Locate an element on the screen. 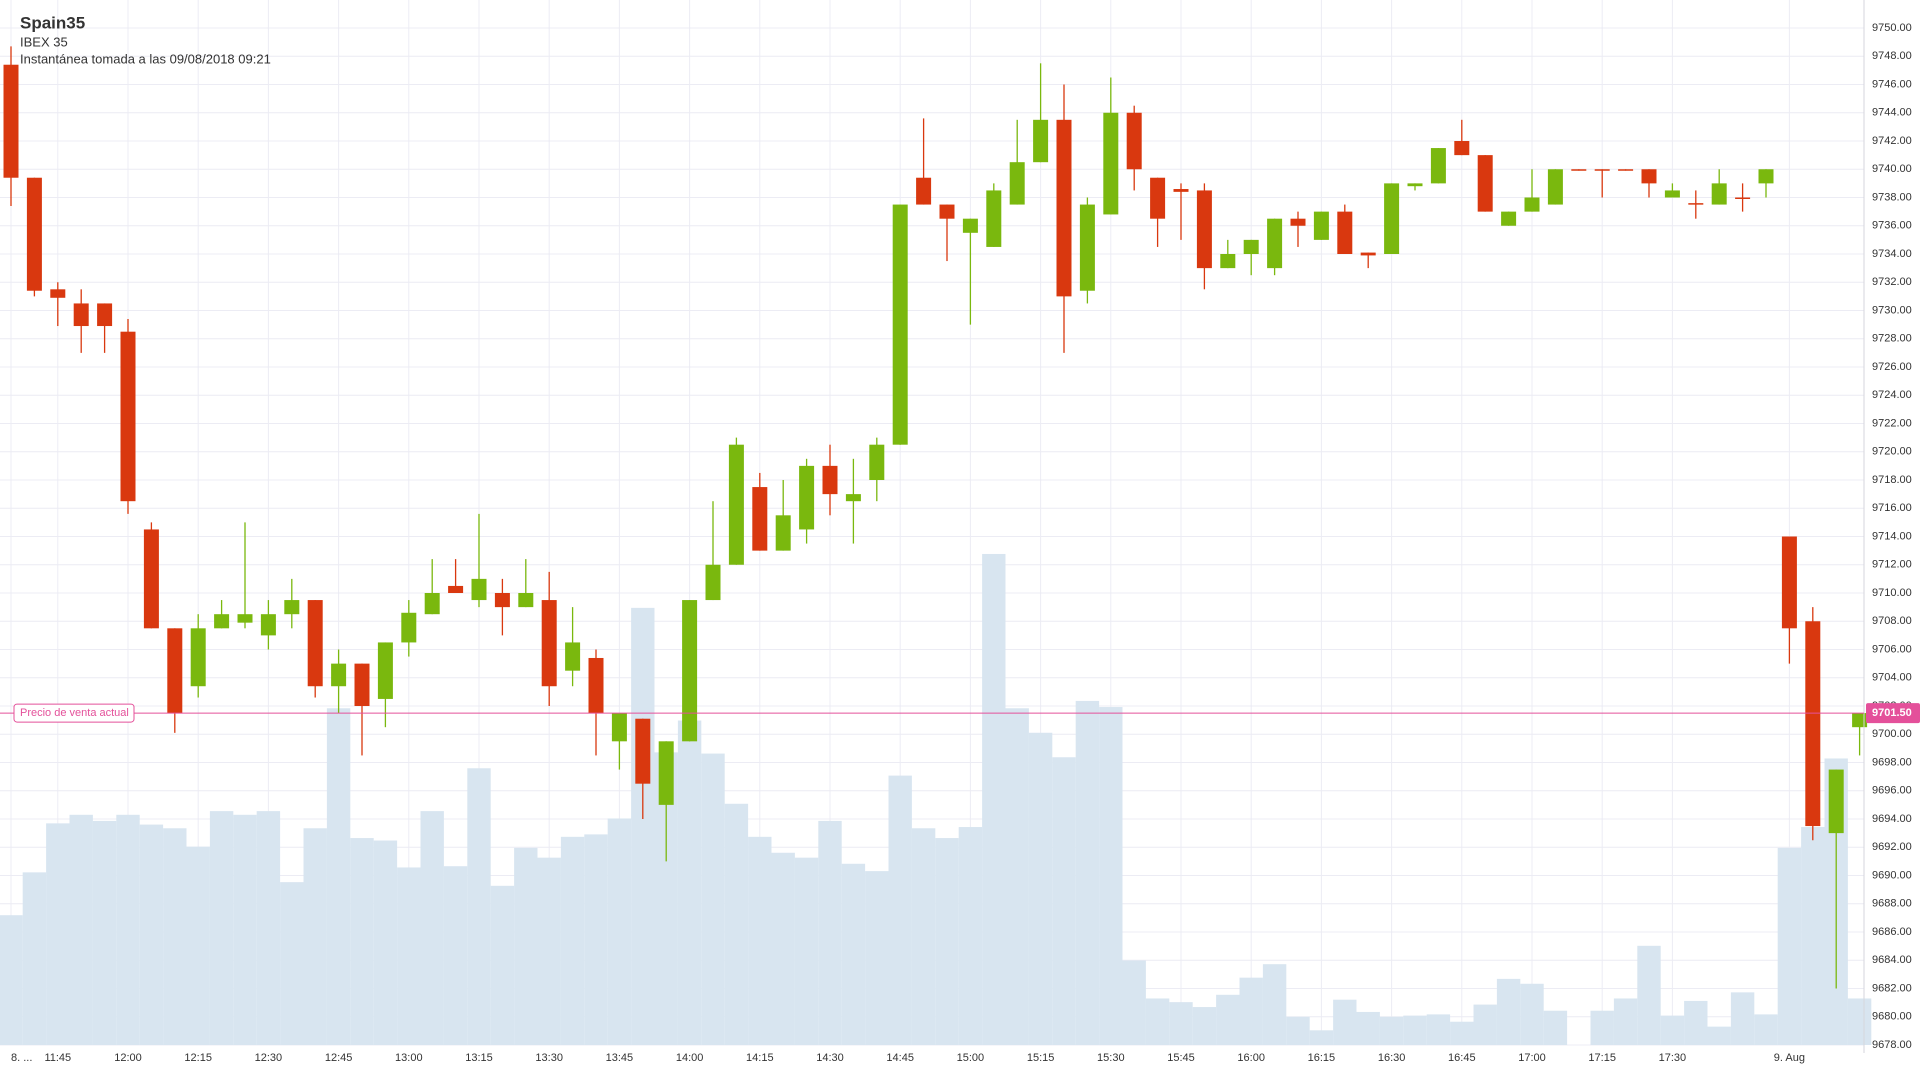 Image resolution: width=1920 pixels, height=1085 pixels. x-tick-label: 12:00 is located at coordinates (128, 1058).